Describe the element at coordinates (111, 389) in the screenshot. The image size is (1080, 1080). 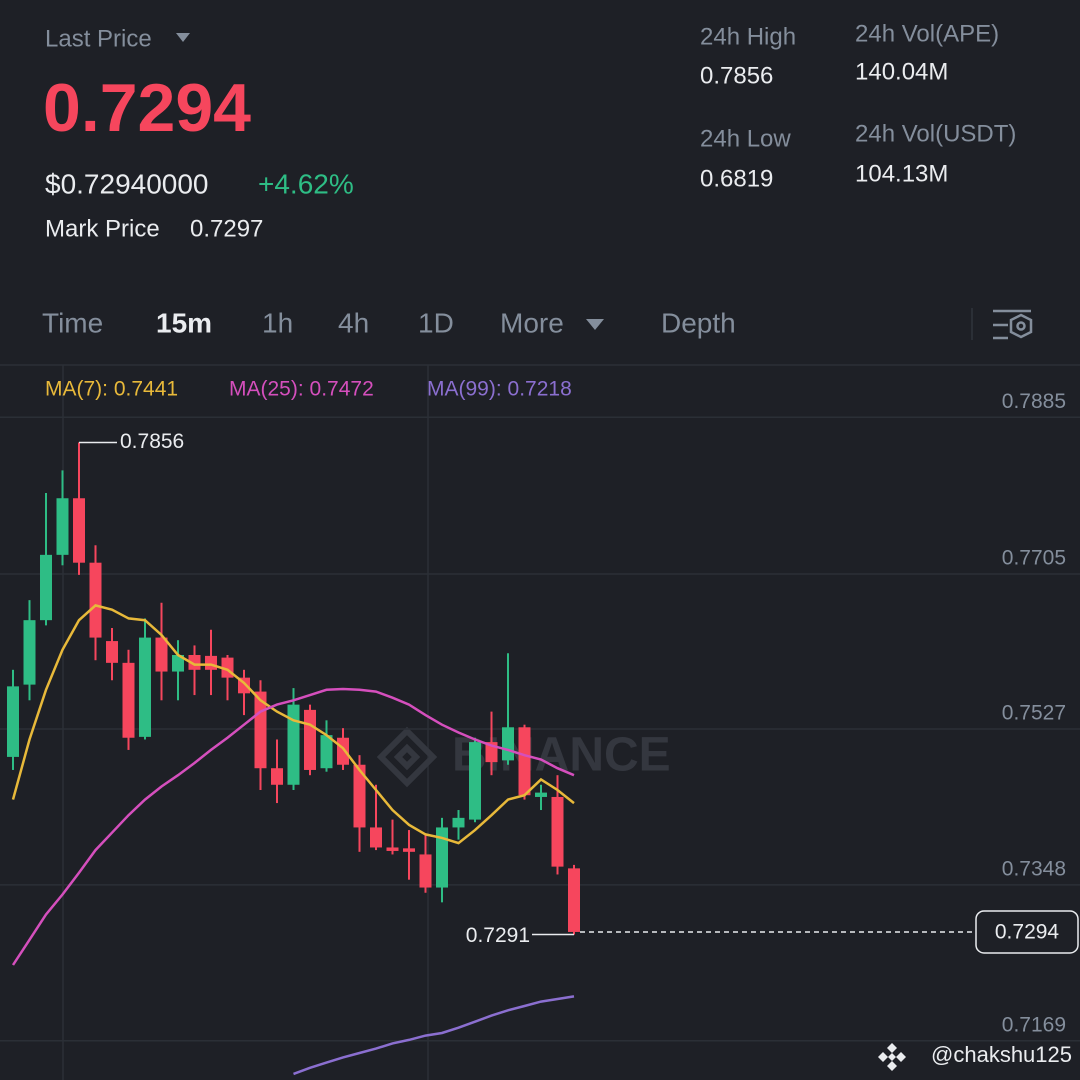
I see `legend-entry: MA(7): 0.7441` at that location.